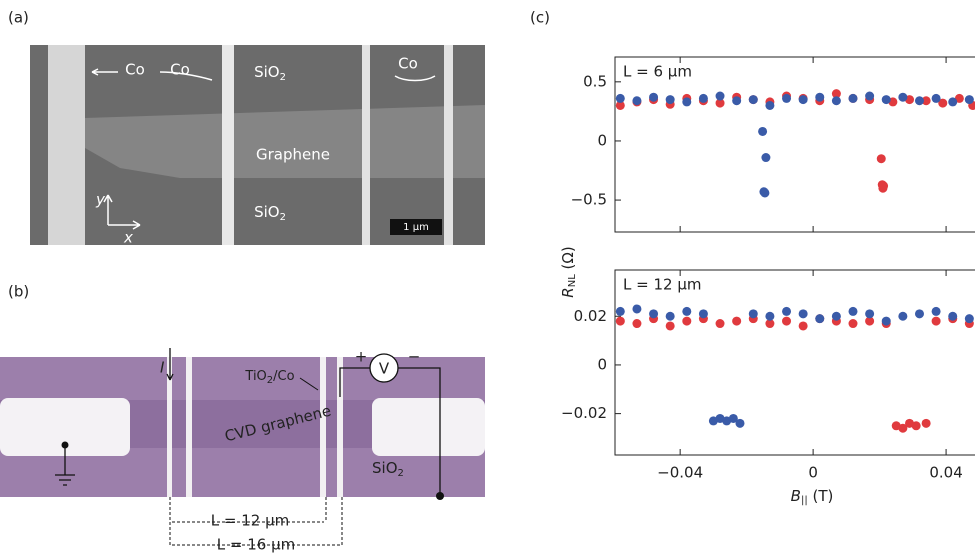 The width and height of the screenshot is (975, 556). I want to click on y-tick-label: 0.5, so click(595, 81).